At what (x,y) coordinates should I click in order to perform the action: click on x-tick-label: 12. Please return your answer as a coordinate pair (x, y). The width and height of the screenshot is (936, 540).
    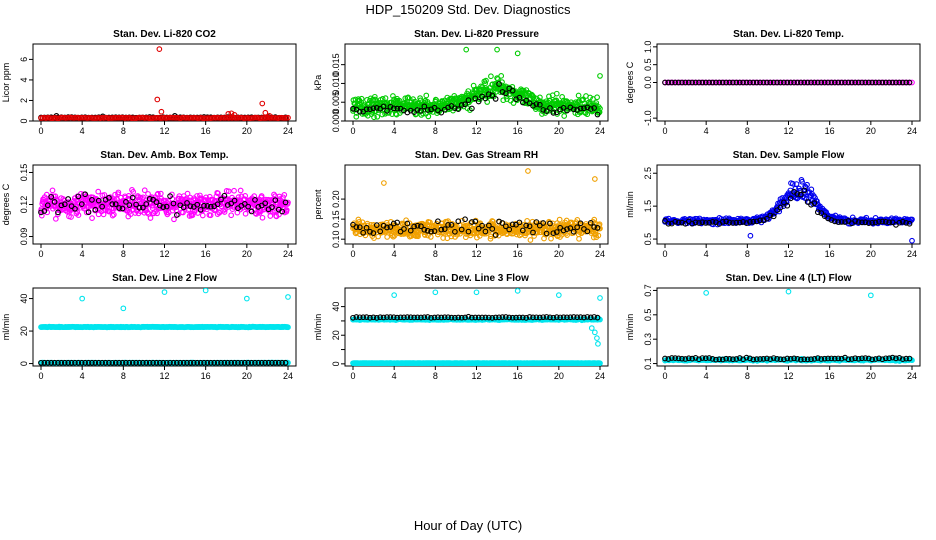
    Looking at the image, I should click on (788, 376).